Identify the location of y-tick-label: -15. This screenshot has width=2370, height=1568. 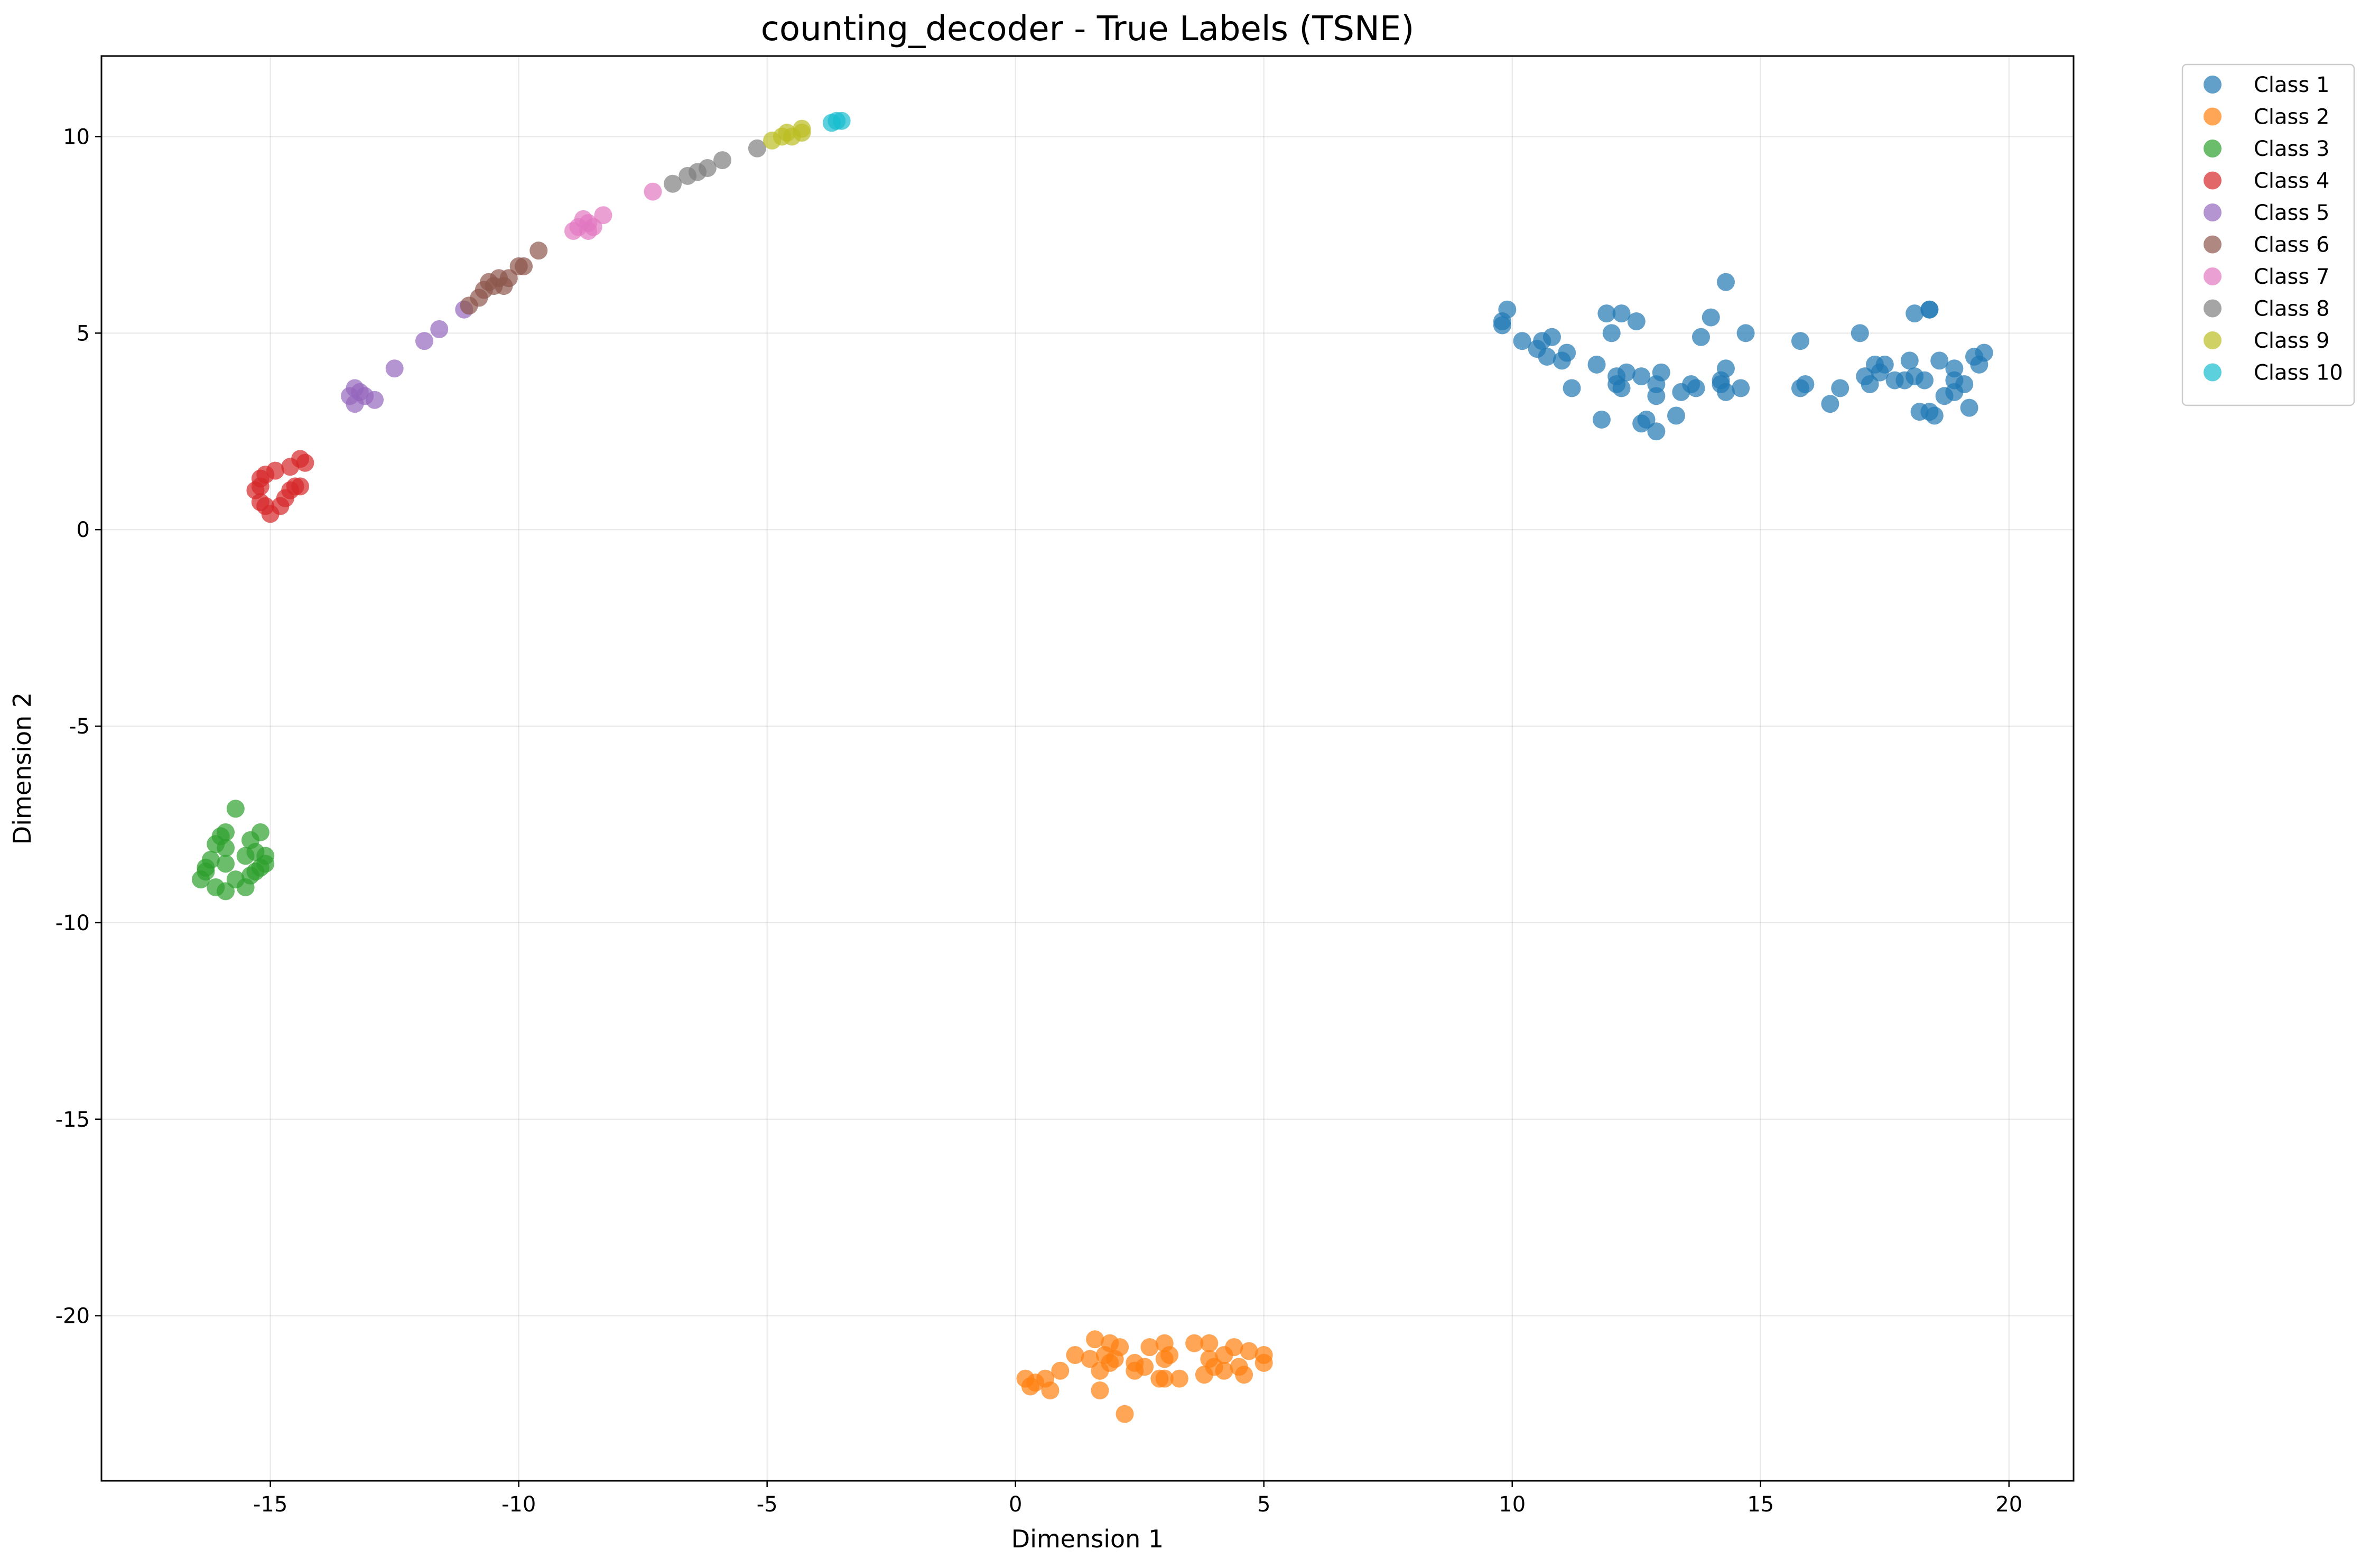
(72, 1120).